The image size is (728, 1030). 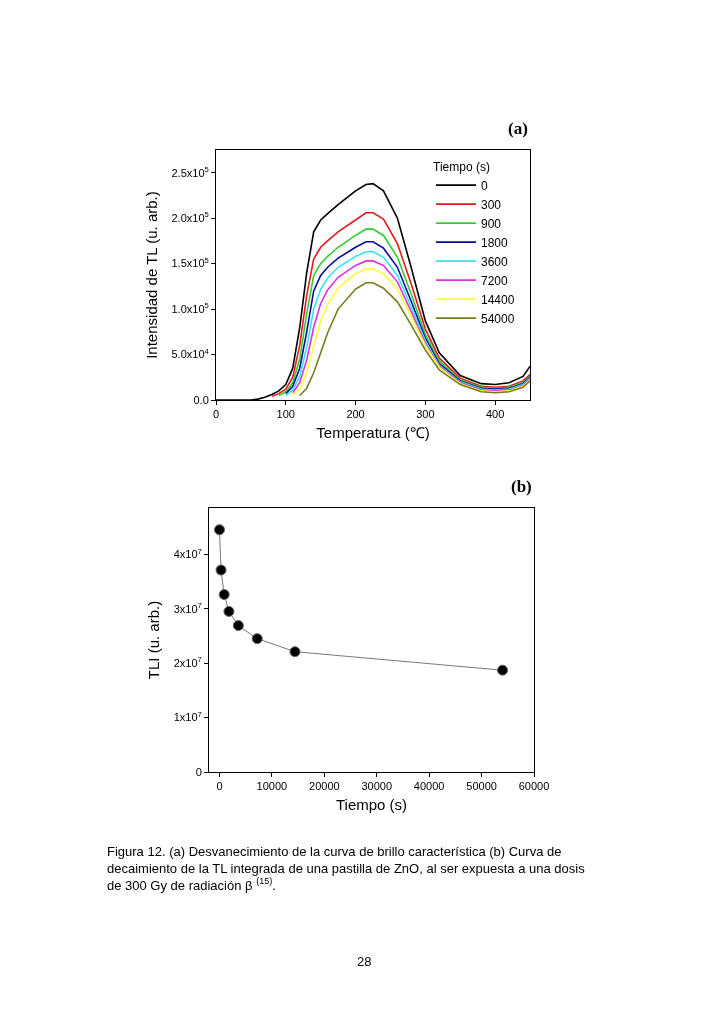 What do you see at coordinates (187, 607) in the screenshot?
I see `y-tick-label: 3x10$^{7}$` at bounding box center [187, 607].